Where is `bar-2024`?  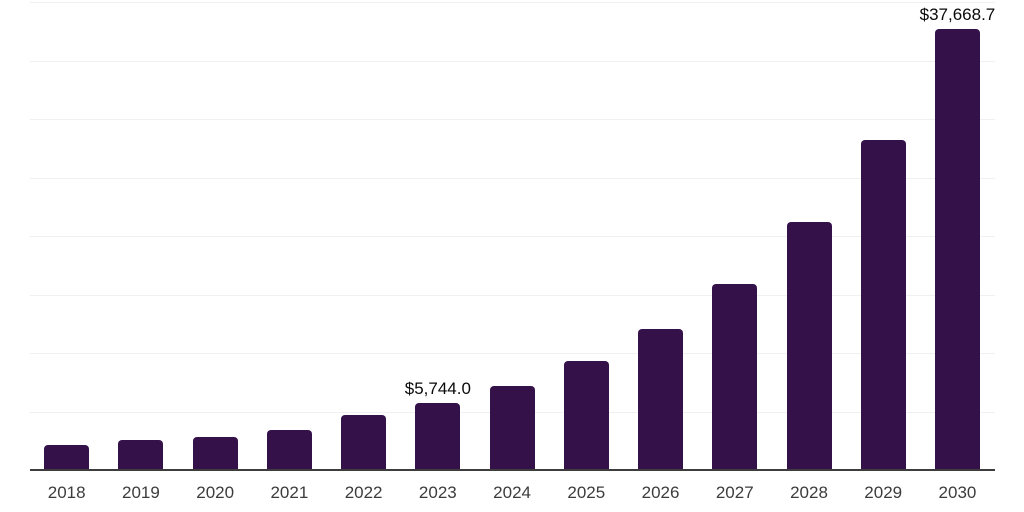
bar-2024 is located at coordinates (512, 428).